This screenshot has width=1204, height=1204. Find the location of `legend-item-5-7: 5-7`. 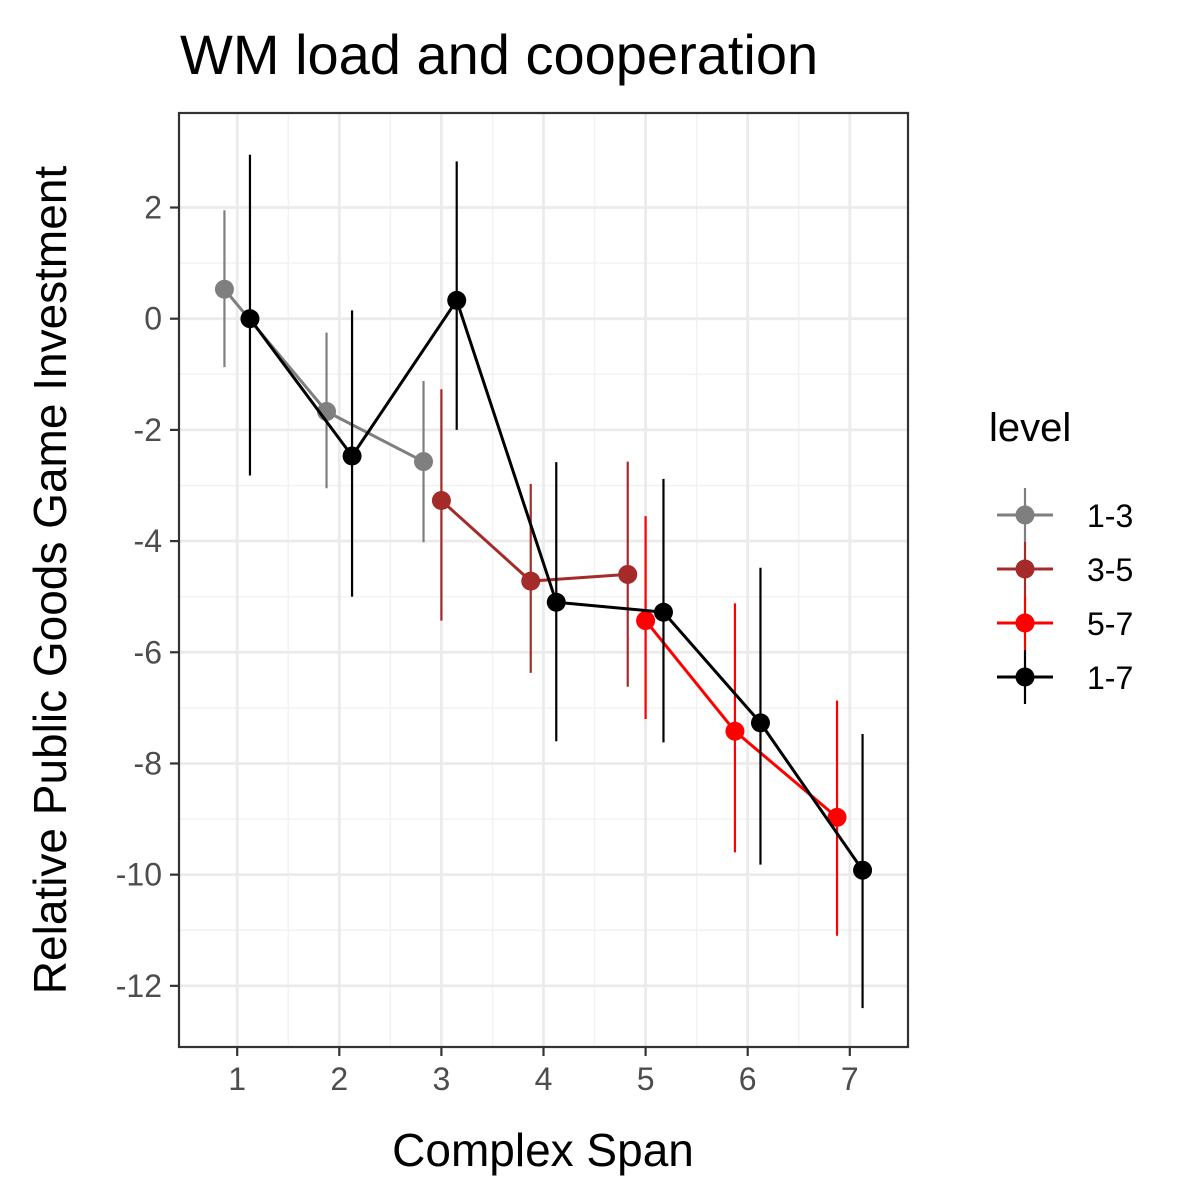

legend-item-5-7: 5-7 is located at coordinates (1065, 623).